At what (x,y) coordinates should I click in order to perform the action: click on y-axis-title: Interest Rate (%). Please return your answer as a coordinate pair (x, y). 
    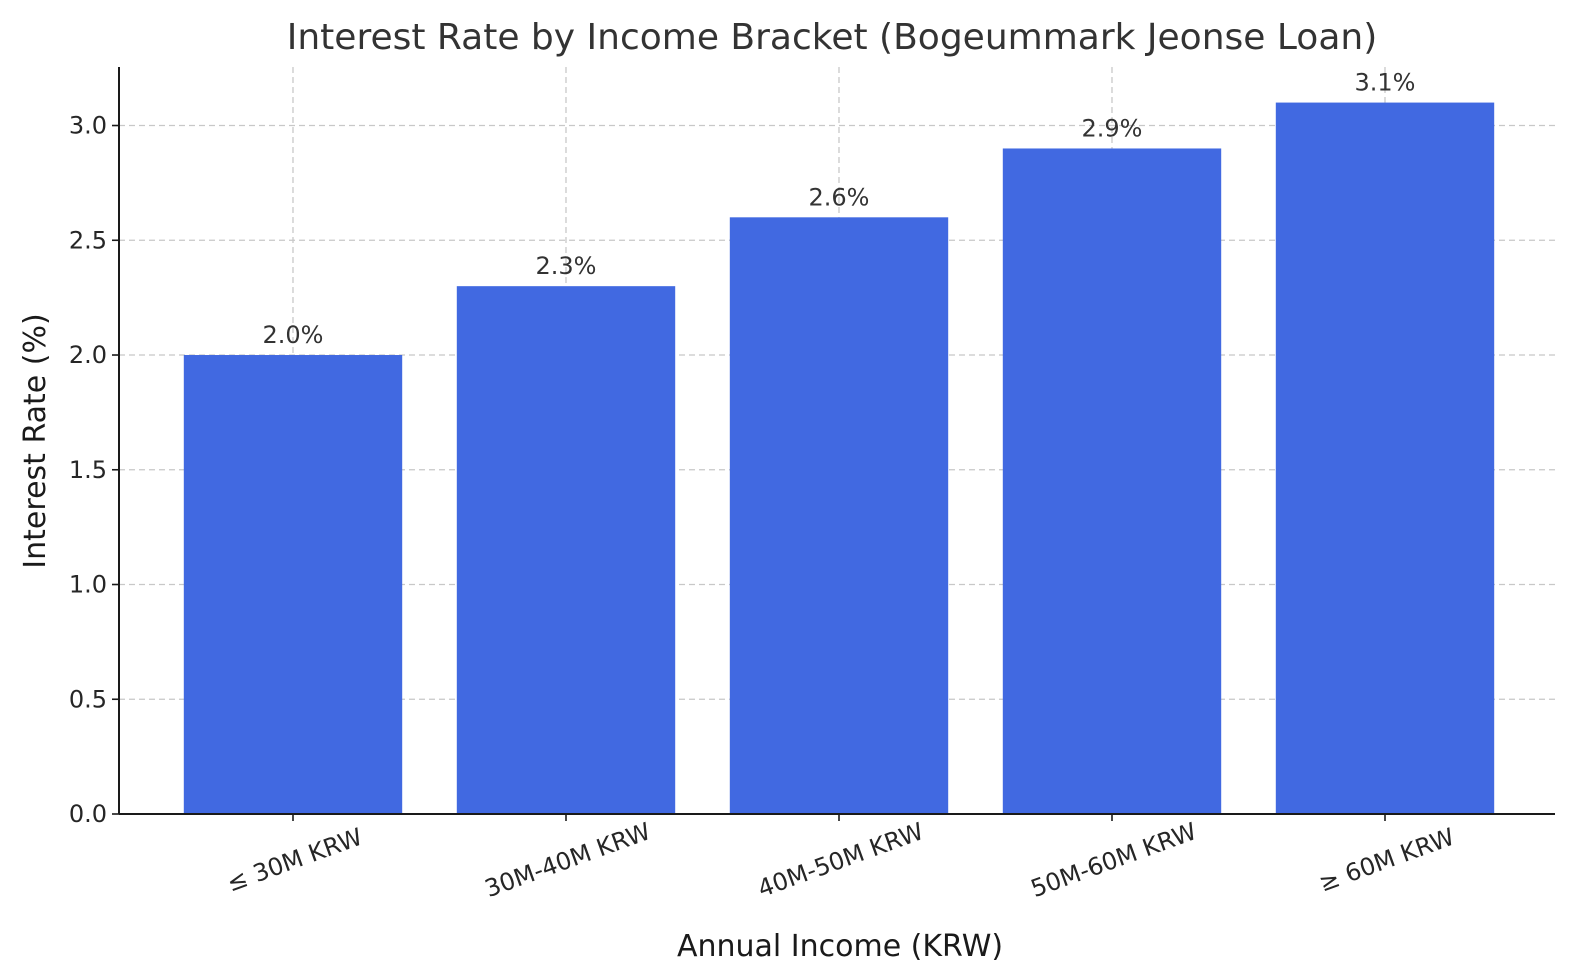
    Looking at the image, I should click on (35, 440).